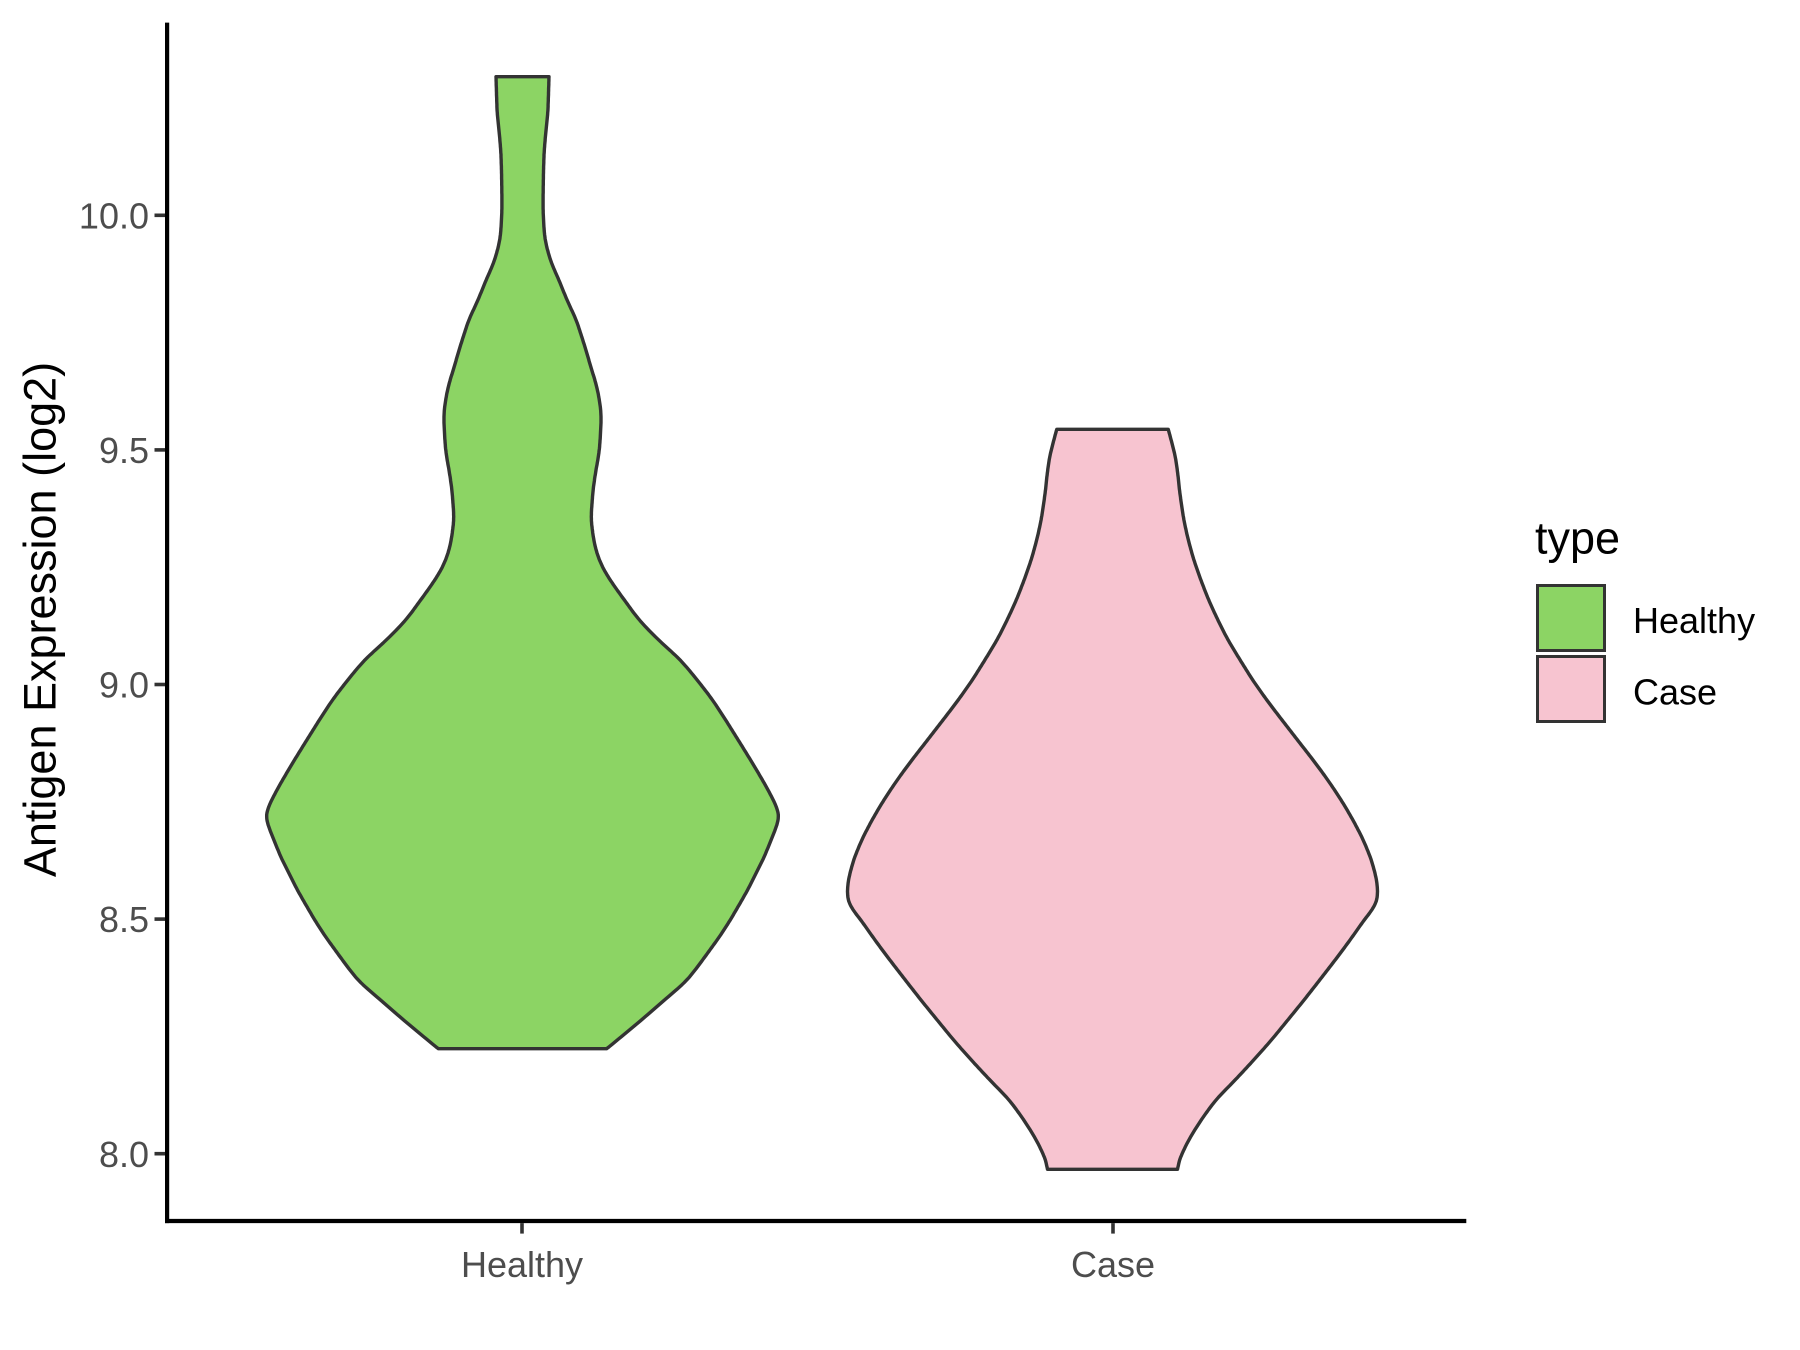  What do you see at coordinates (124, 1154) in the screenshot?
I see `svg-text: 8.0` at bounding box center [124, 1154].